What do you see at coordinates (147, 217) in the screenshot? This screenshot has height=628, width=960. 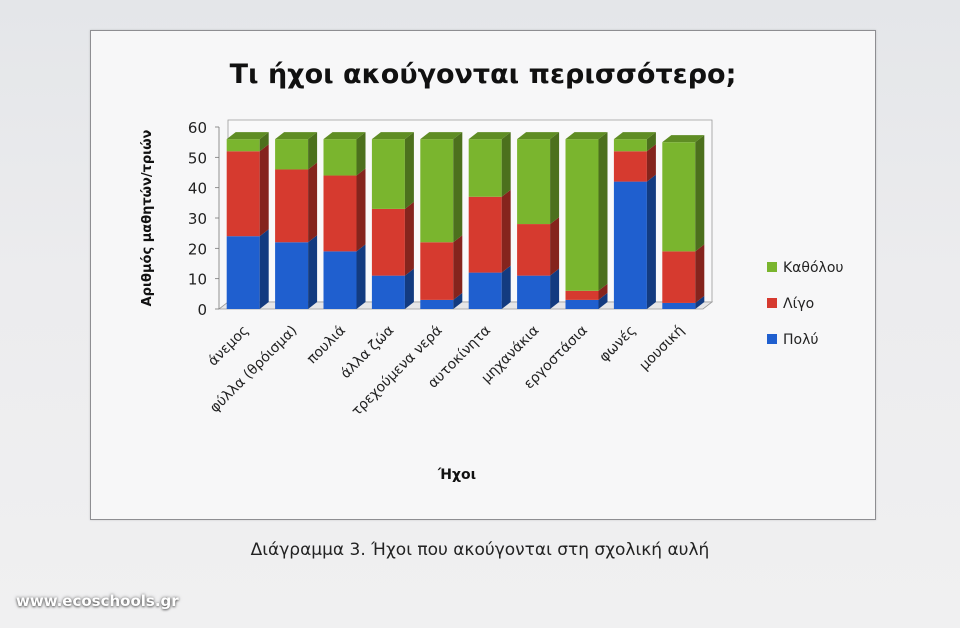 I see `y-axis-label: Αριθμός μαθητών/τριών` at bounding box center [147, 217].